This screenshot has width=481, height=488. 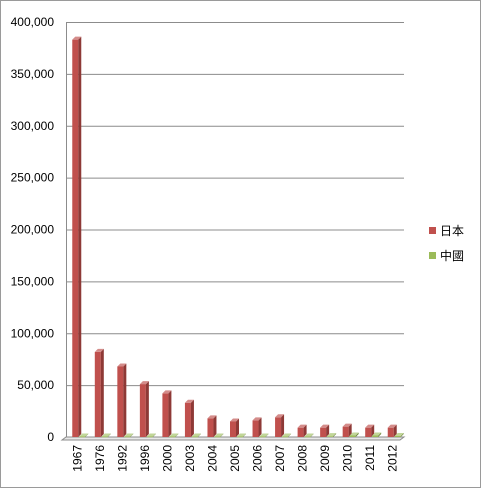 I want to click on y-tick-label: 200,000, so click(x=33, y=230).